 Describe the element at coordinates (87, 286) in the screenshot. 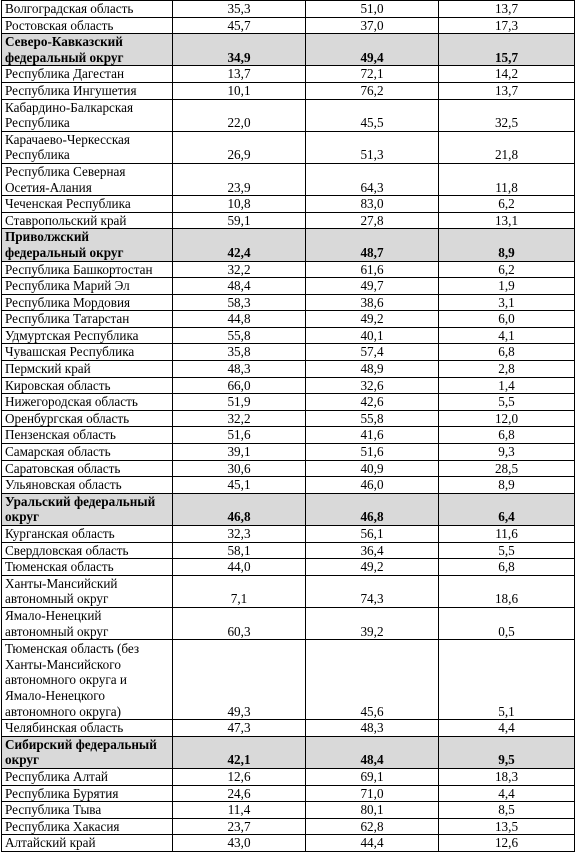

I see `region-name-cell: Республика Марий Эл` at that location.